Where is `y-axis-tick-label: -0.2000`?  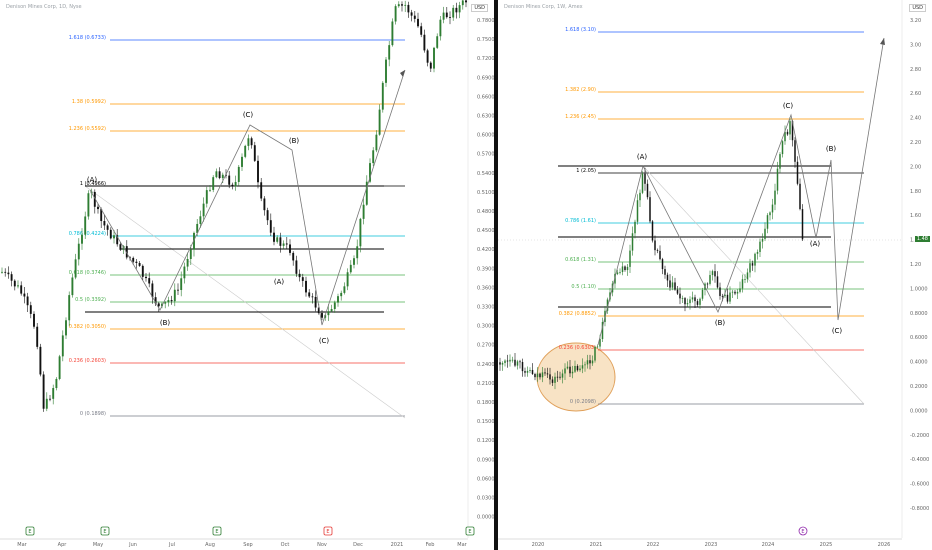 y-axis-tick-label: -0.2000 is located at coordinates (919, 436).